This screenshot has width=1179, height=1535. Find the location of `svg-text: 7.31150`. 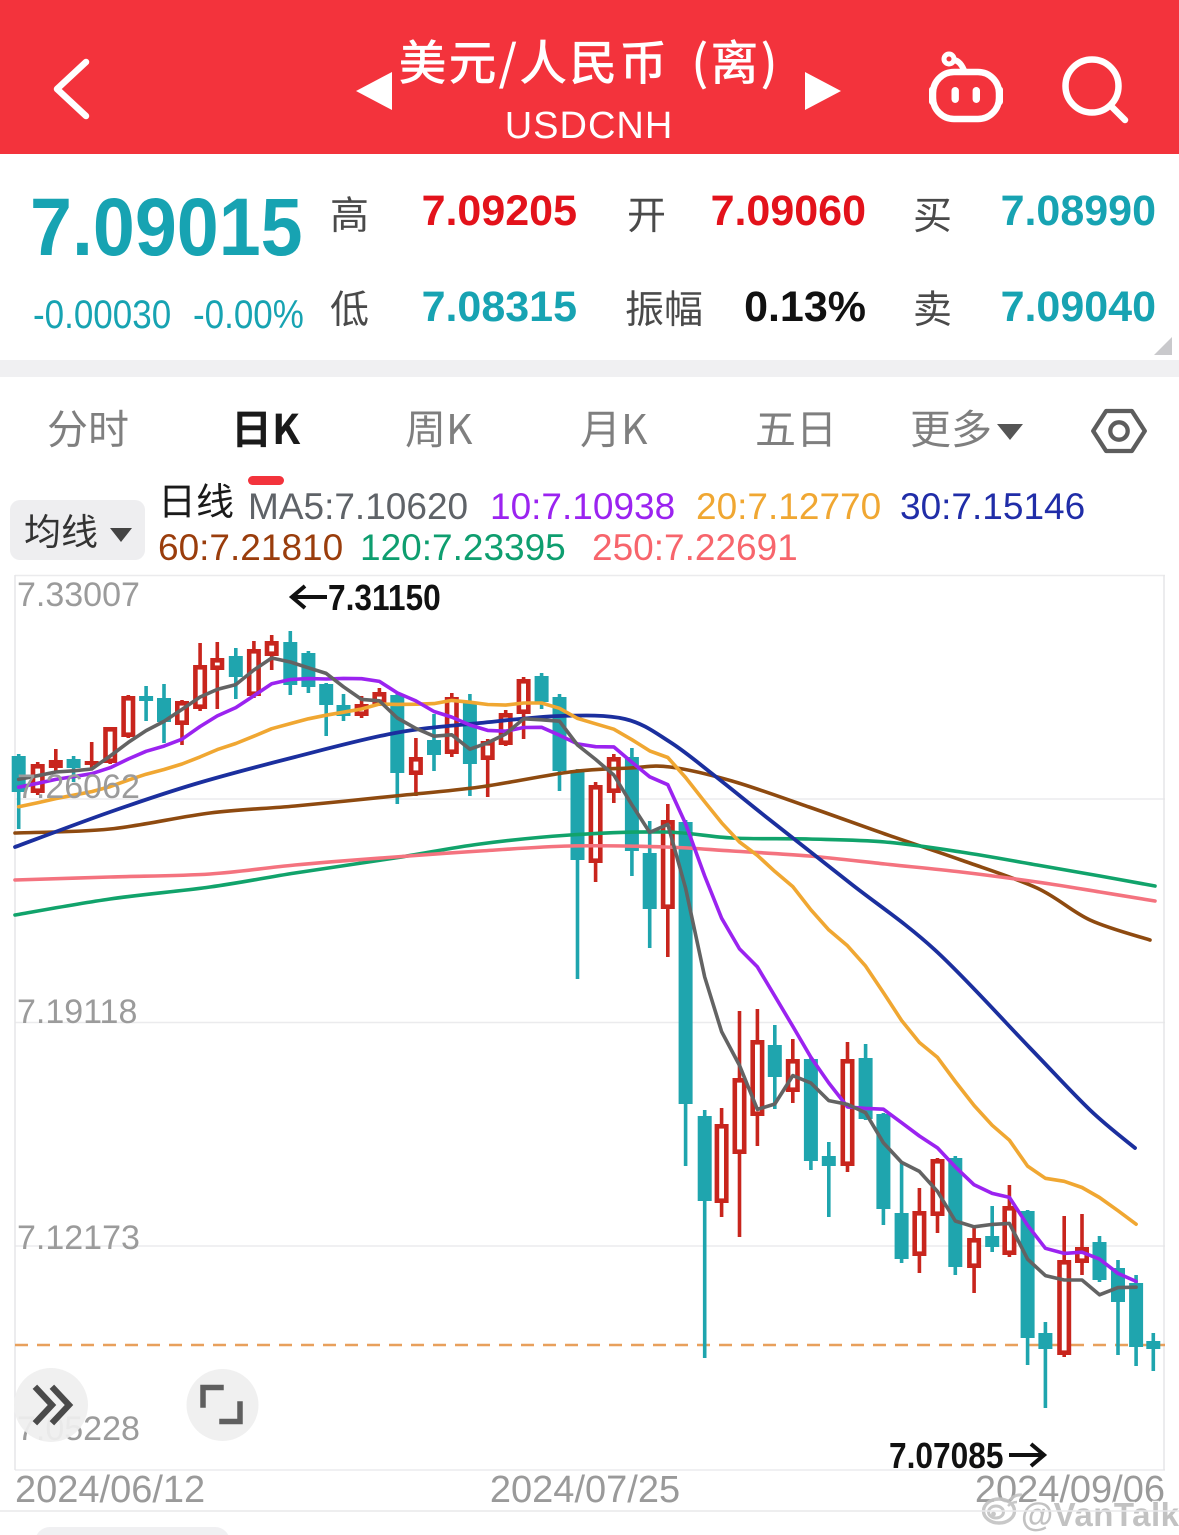

svg-text: 7.31150 is located at coordinates (384, 598).